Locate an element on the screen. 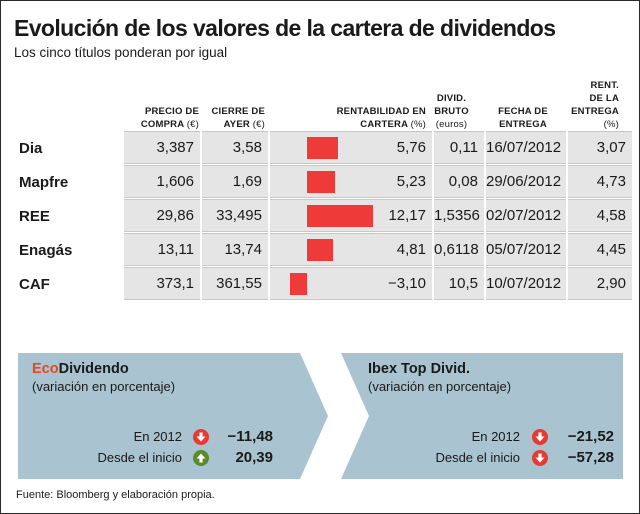 The height and width of the screenshot is (514, 640). cell-fecha: 29/06/2012 is located at coordinates (524, 181).